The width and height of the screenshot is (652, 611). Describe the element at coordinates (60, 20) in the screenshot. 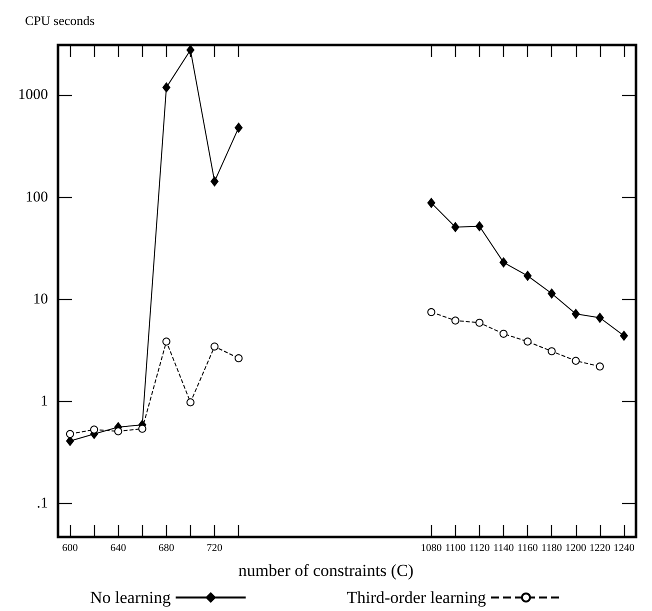

I see `y-axis-title: CPU seconds` at that location.